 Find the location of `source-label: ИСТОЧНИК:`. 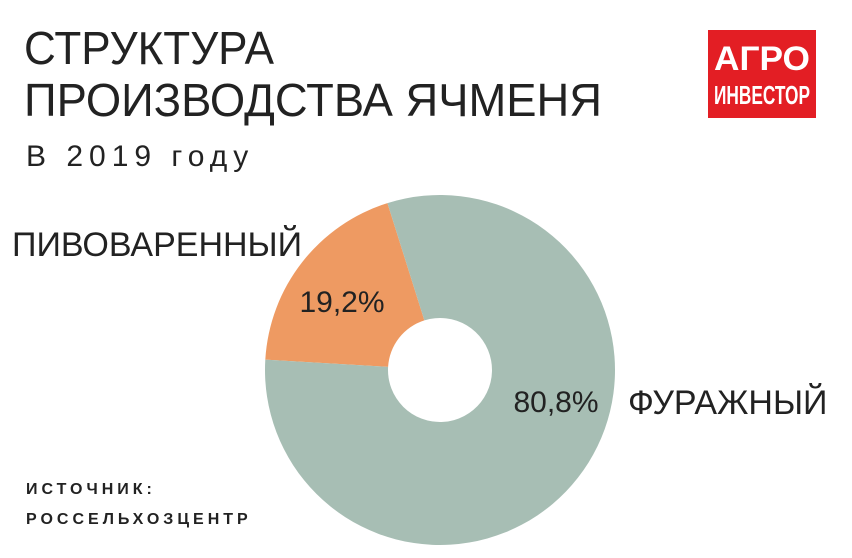

source-label: ИСТОЧНИК: is located at coordinates (91, 489).